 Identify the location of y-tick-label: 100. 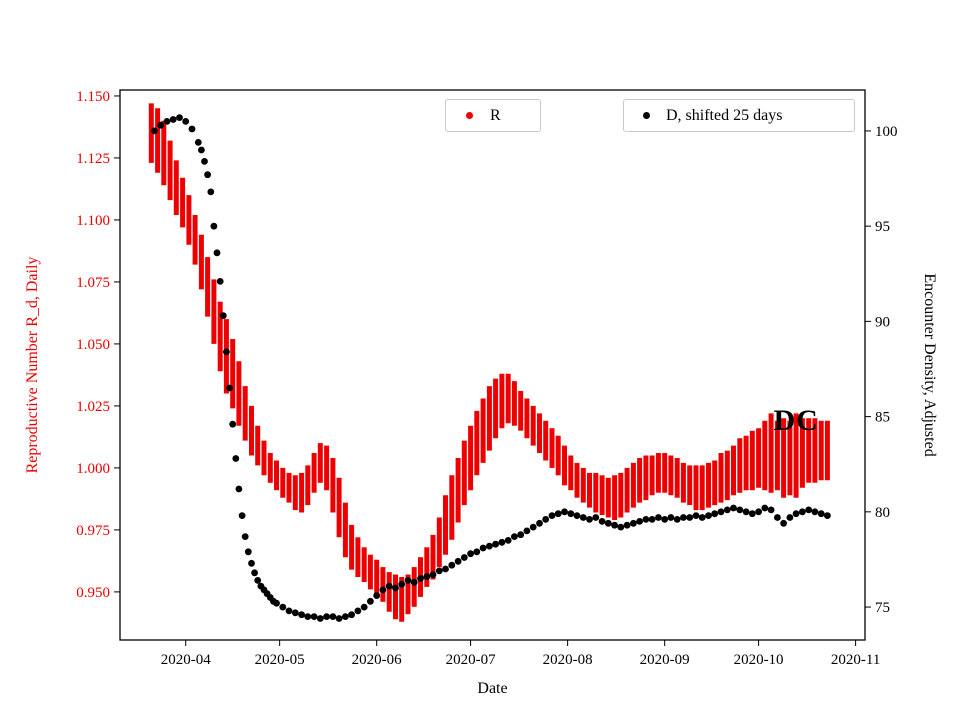
(886, 132).